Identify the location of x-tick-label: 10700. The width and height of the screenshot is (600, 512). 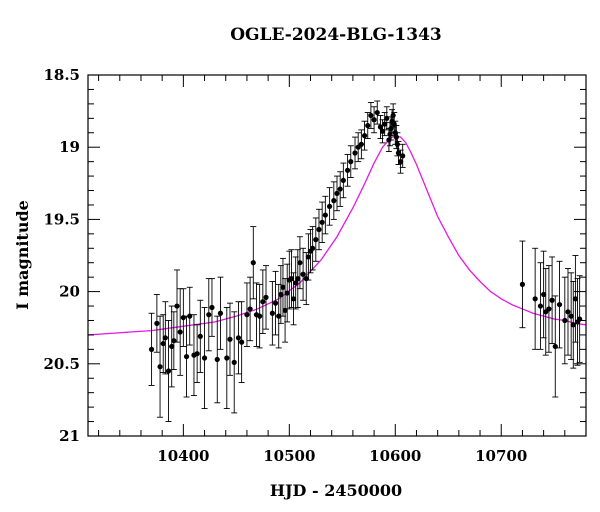
(501, 456).